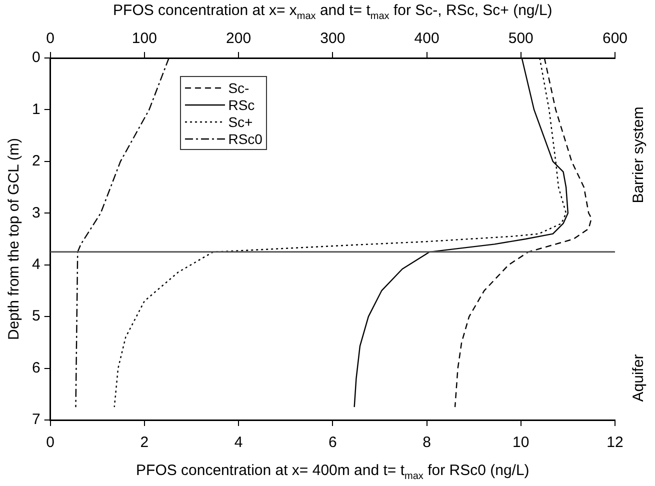  What do you see at coordinates (36, 419) in the screenshot?
I see `y-tick-label: 7` at bounding box center [36, 419].